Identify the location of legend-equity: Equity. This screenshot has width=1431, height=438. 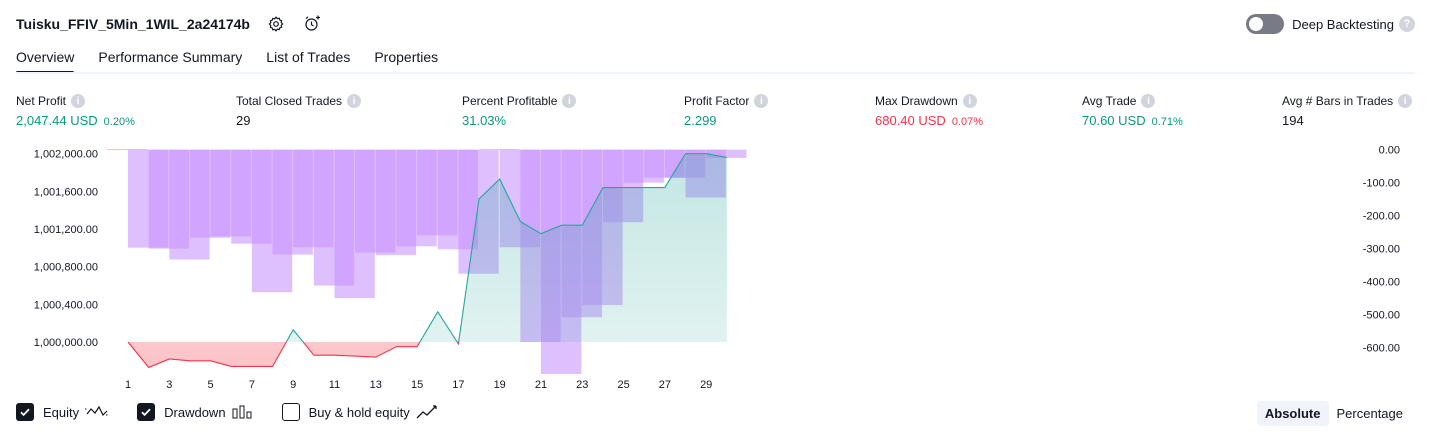
(63, 412).